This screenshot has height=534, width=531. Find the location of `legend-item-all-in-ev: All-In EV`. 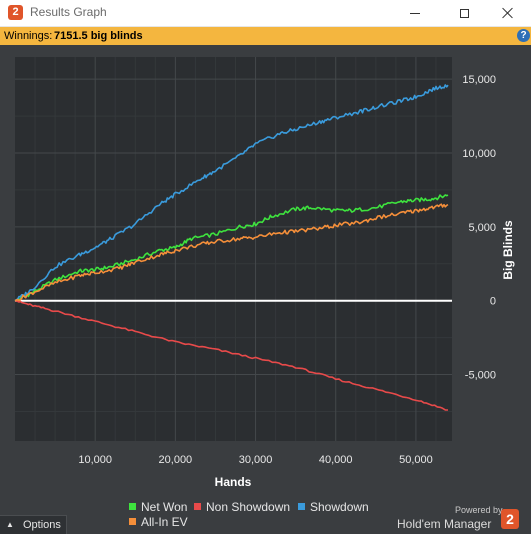

legend-item-all-in-ev: All-In EV is located at coordinates (158, 522).